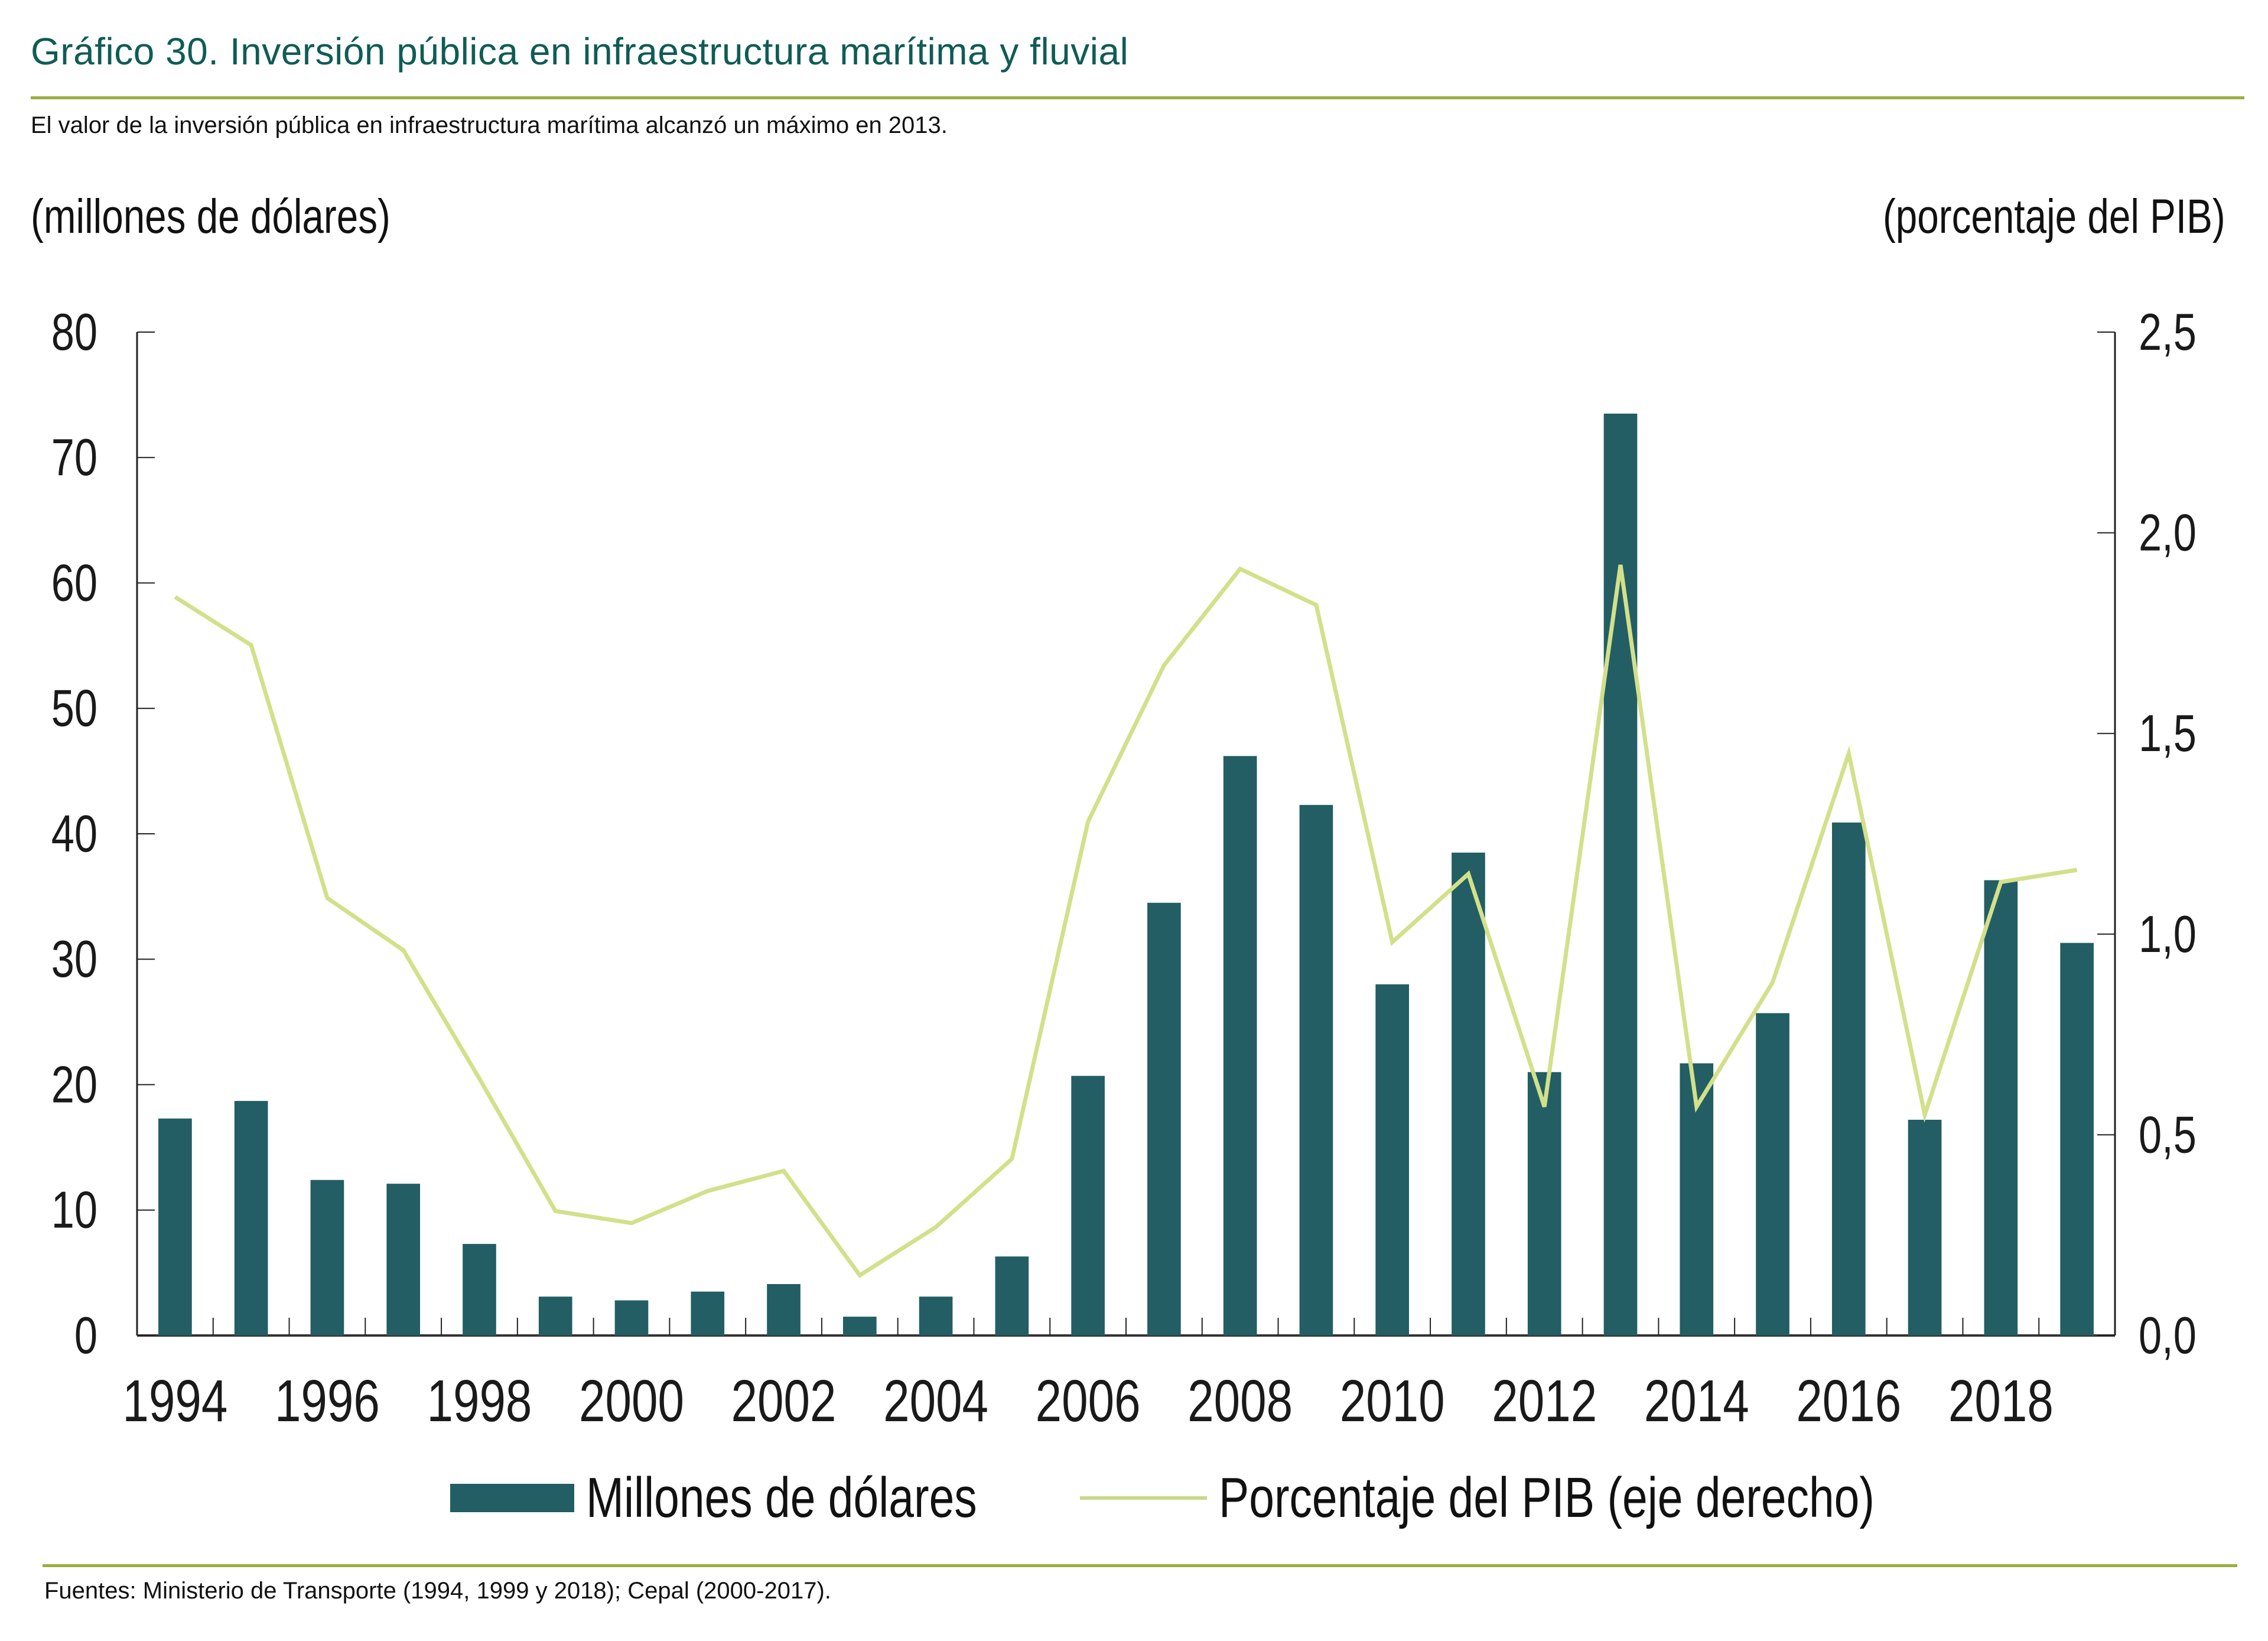 The width and height of the screenshot is (2268, 1641). Describe the element at coordinates (74, 1210) in the screenshot. I see `left-tick-label: 10` at that location.